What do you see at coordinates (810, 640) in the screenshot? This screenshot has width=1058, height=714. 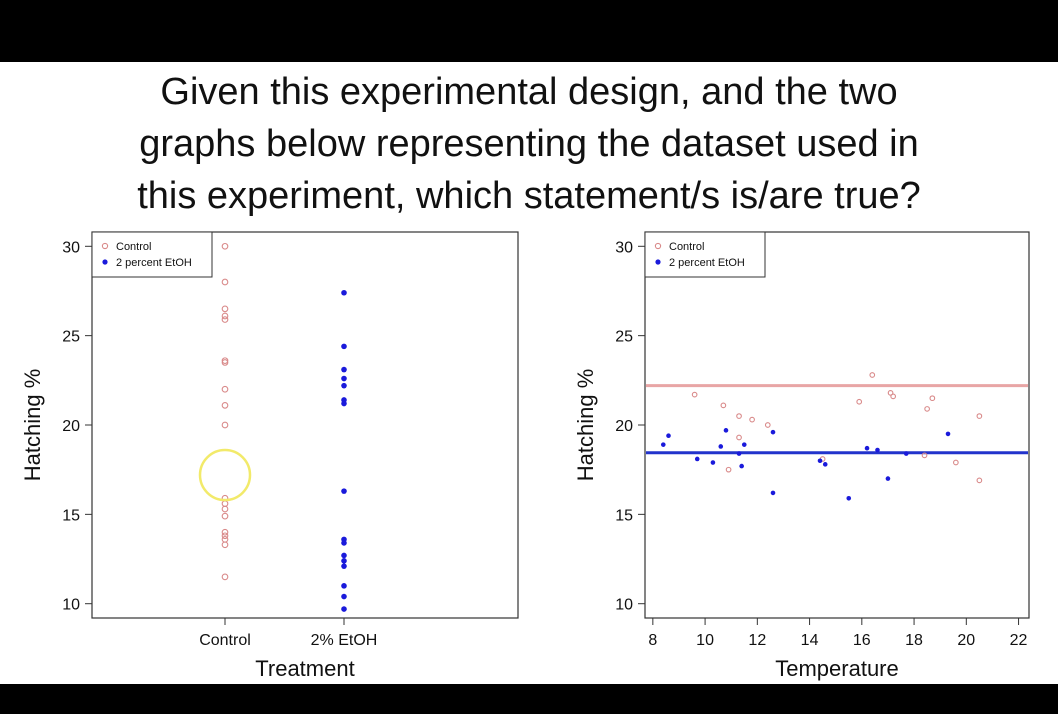 I see `x-tick-label: 14` at bounding box center [810, 640].